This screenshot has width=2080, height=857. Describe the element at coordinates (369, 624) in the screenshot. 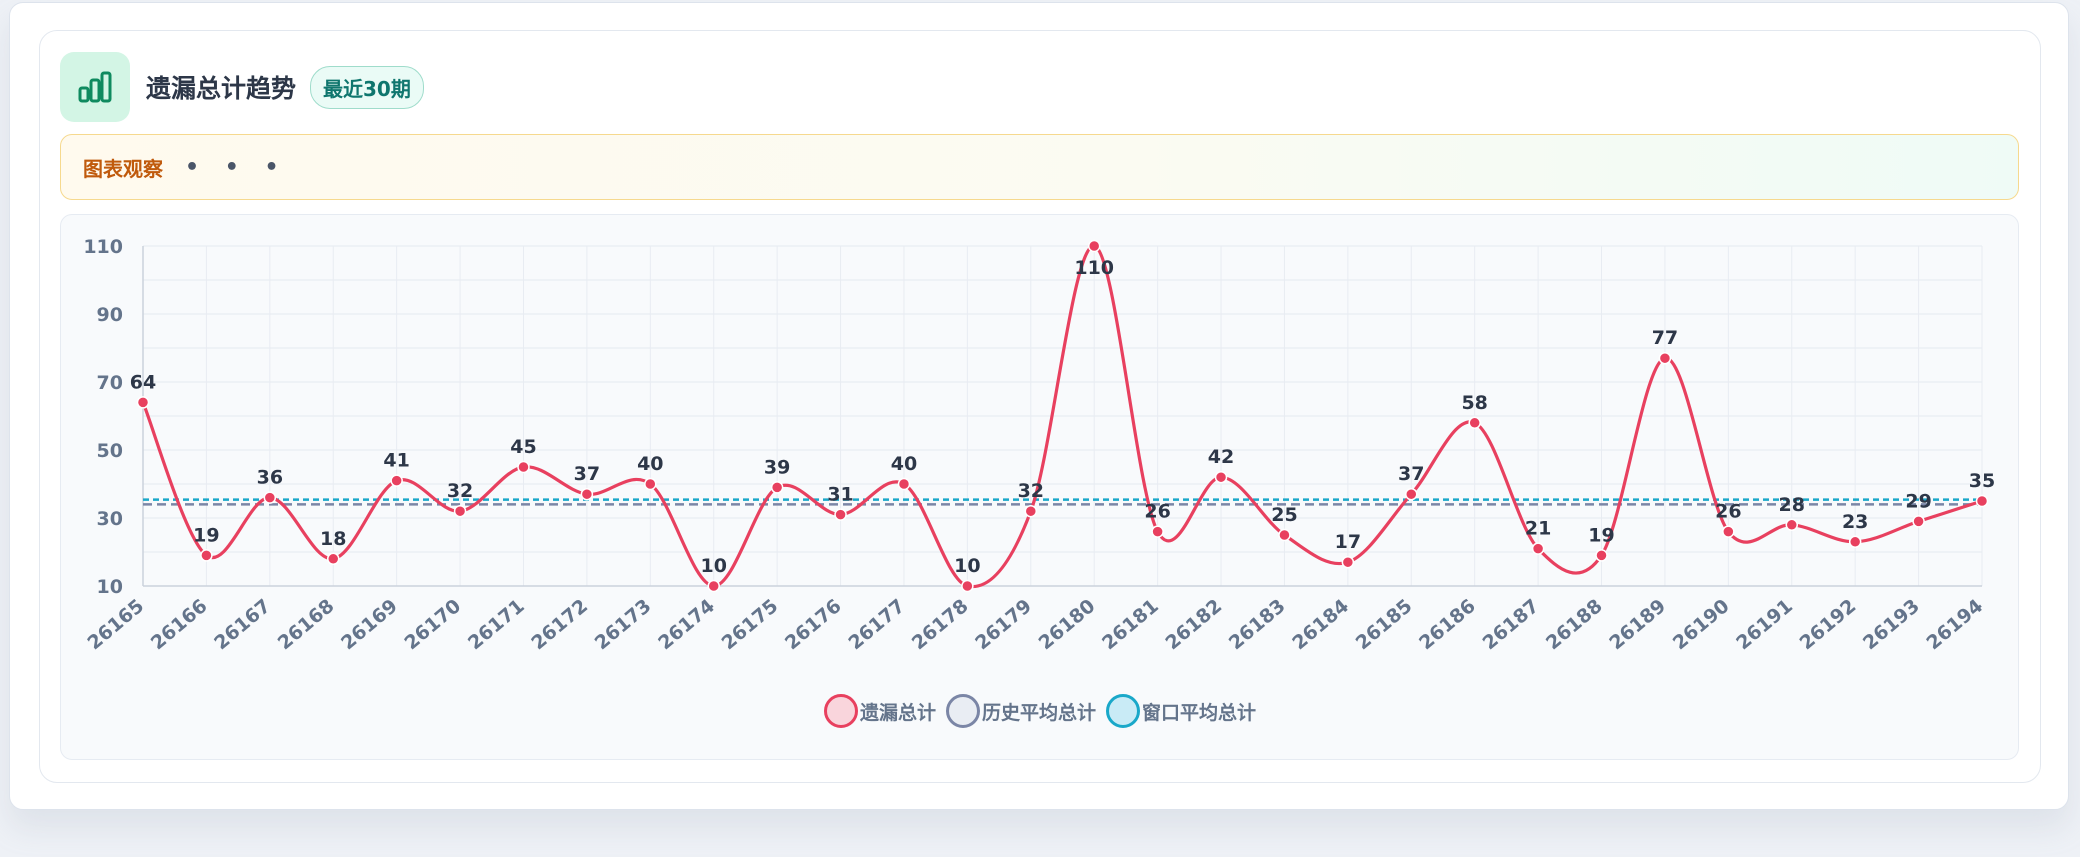

I see `x-tick-label: 26169` at that location.